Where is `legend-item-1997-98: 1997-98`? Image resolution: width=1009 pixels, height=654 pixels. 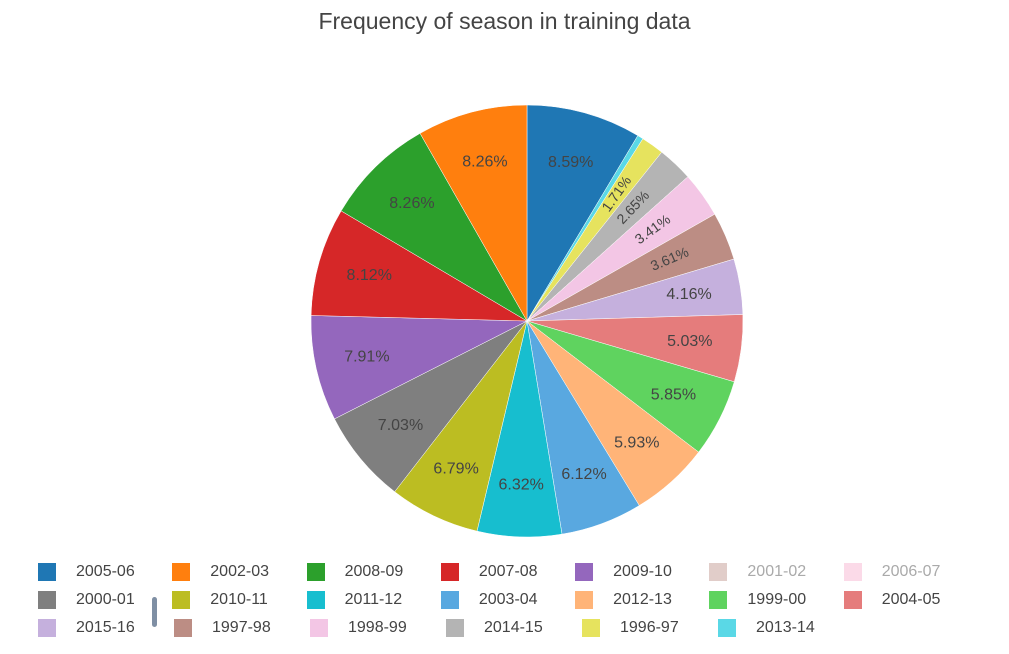 legend-item-1997-98: 1997-98 is located at coordinates (242, 628).